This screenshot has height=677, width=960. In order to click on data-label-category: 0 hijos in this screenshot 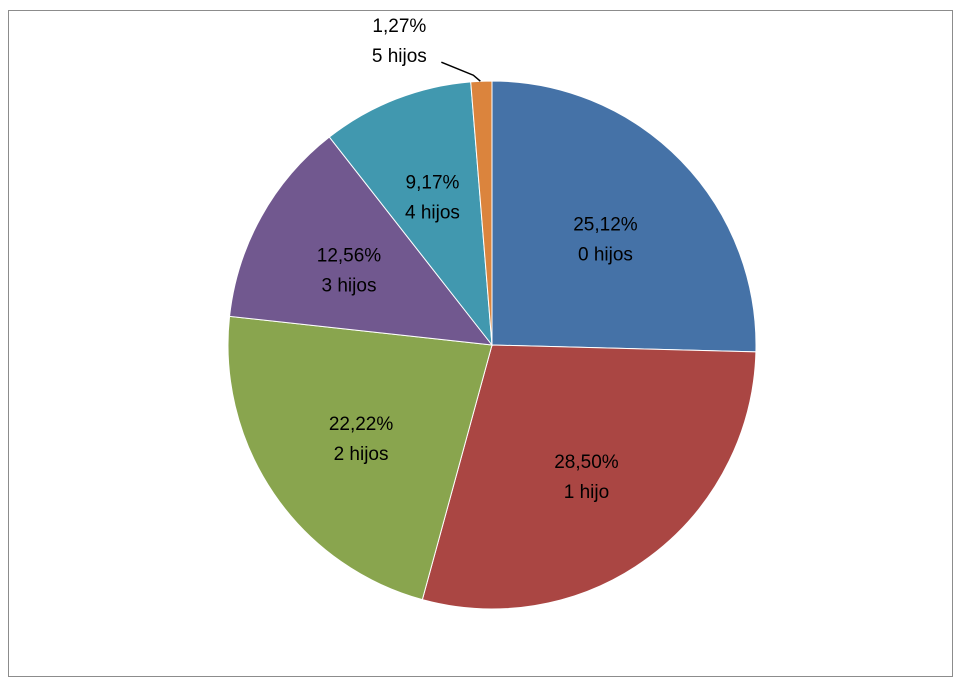, I will do `click(605, 254)`.